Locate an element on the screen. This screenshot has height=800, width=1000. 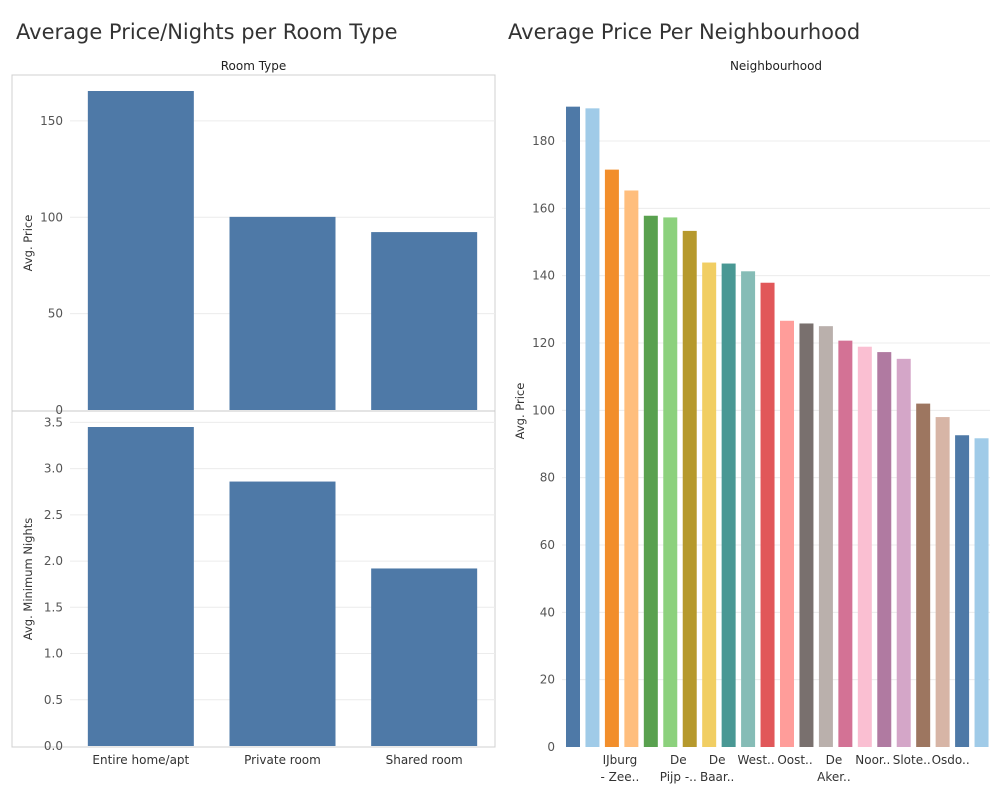
y-tick-label: 120 is located at coordinates (543, 343).